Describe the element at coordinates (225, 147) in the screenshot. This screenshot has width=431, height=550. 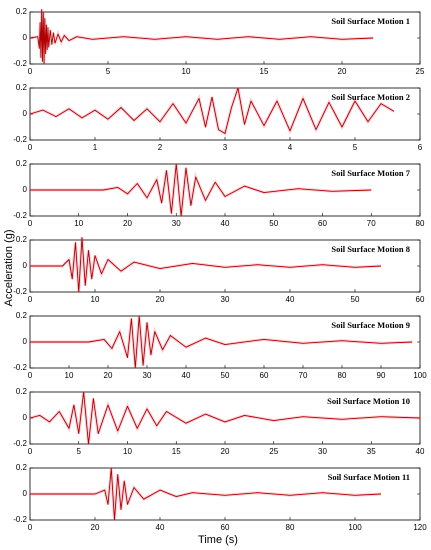
I see `x-tick-label: 3` at that location.